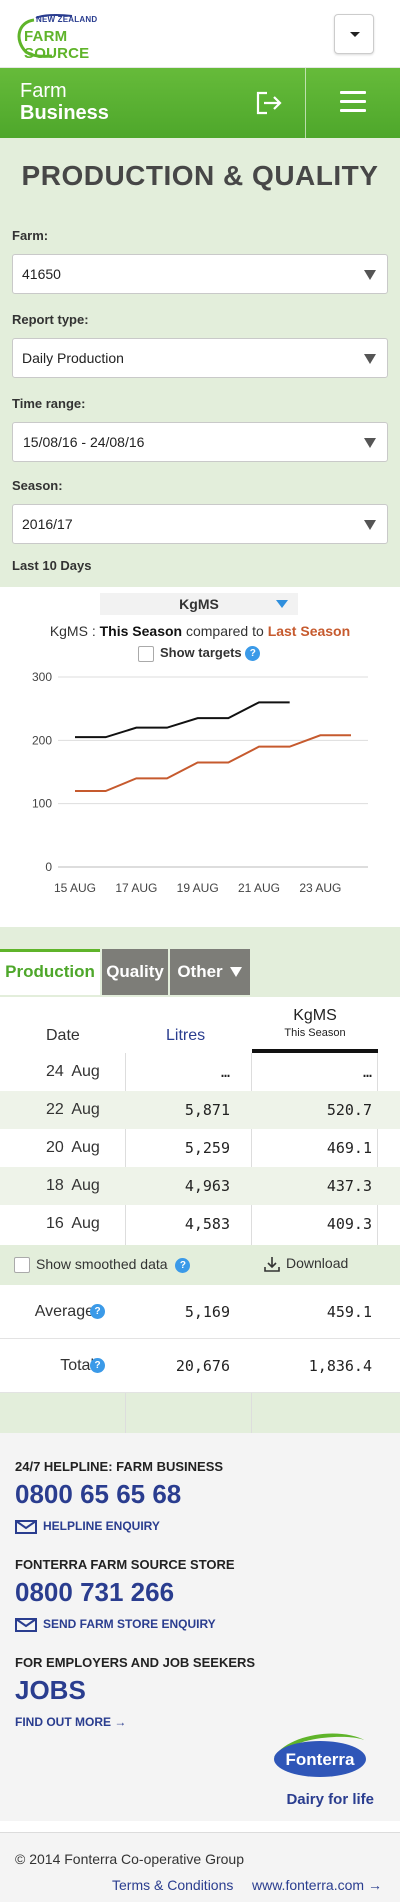 The image size is (400, 1902). I want to click on x-tick-label: 19 AUG, so click(198, 888).